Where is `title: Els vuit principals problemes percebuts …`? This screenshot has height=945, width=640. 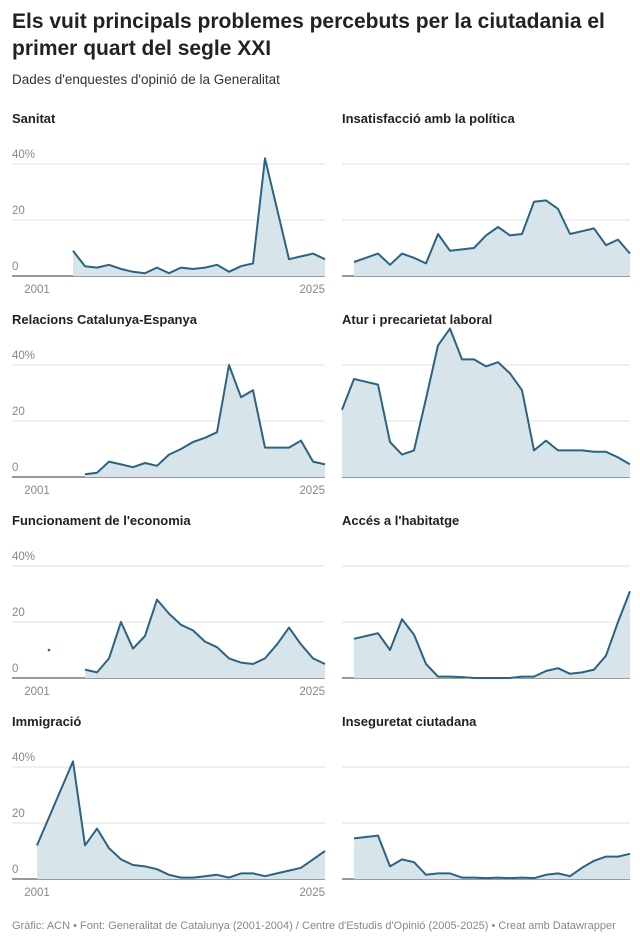 title: Els vuit principals problemes percebuts … is located at coordinates (308, 35).